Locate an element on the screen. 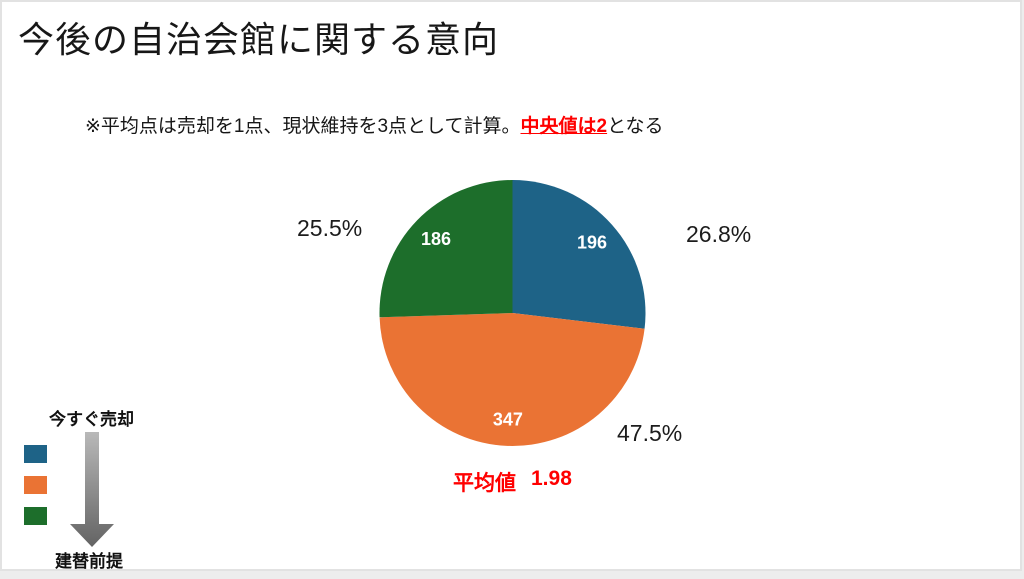 Image resolution: width=1024 pixels, height=579 pixels. note-prefix: ※平均点は売却を1点、現状維持を3点として計算。 is located at coordinates (303, 126).